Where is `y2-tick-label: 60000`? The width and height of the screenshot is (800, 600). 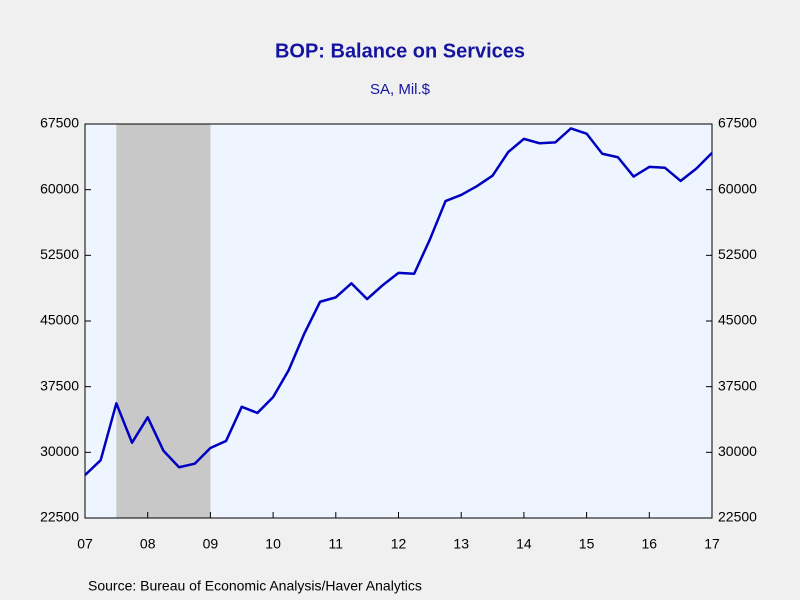
y2-tick-label: 60000 is located at coordinates (737, 188).